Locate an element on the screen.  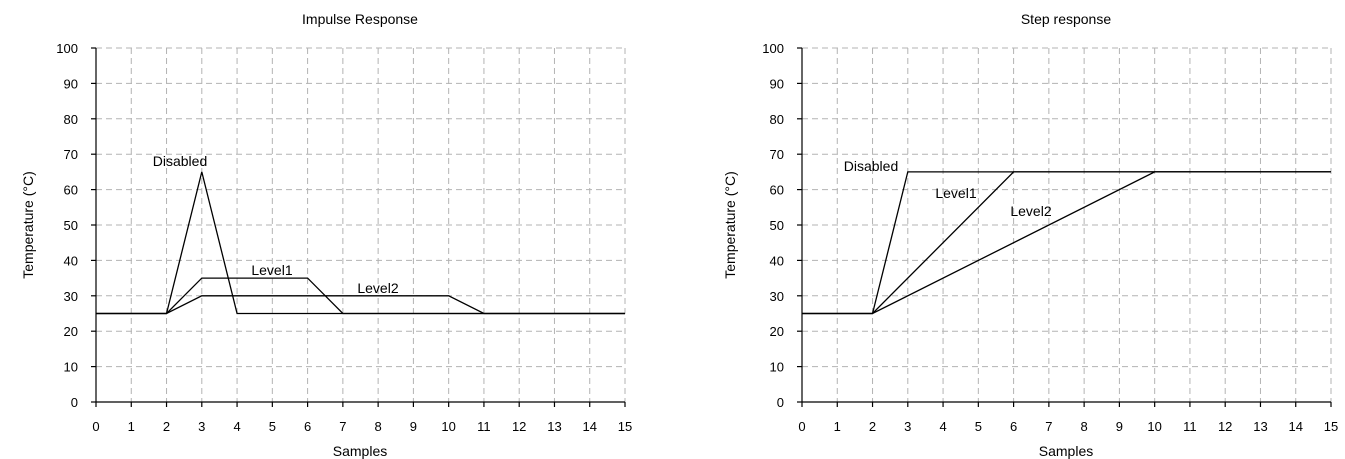
series-line-level1 is located at coordinates (1066, 243).